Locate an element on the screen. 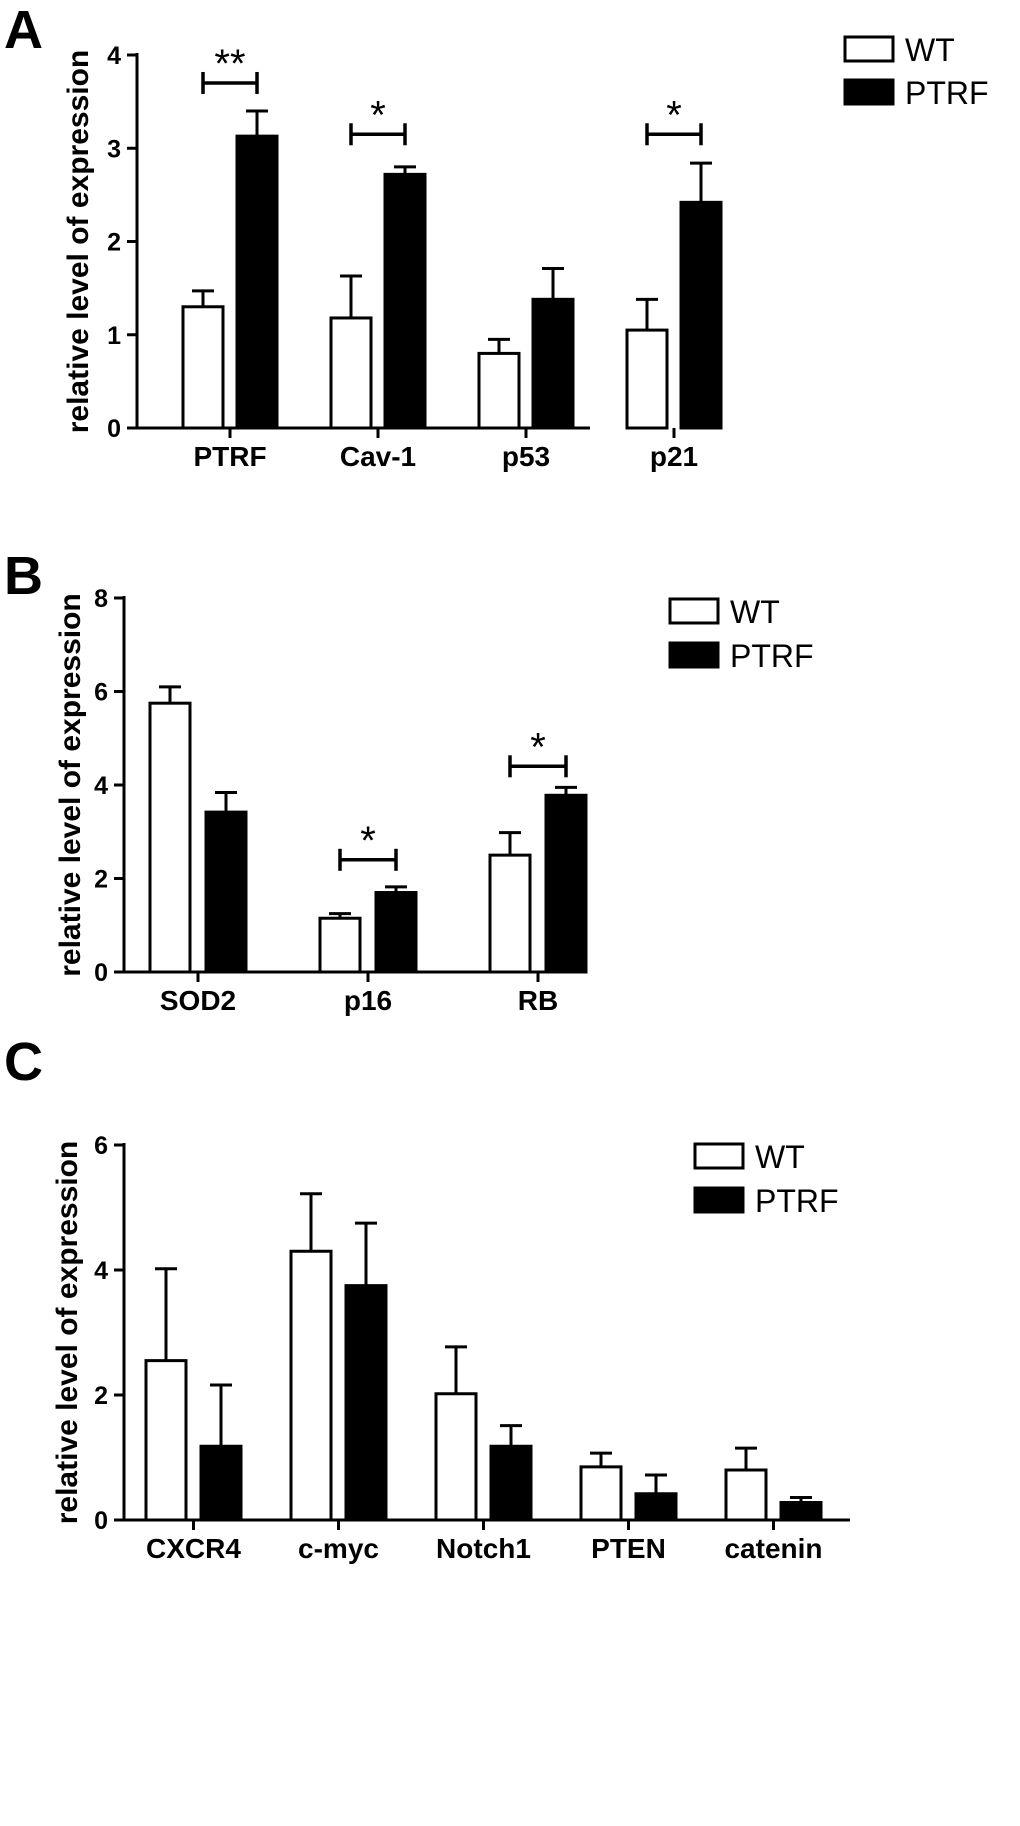 This screenshot has width=1020, height=1826. x-tick-label: p53 is located at coordinates (526, 456).